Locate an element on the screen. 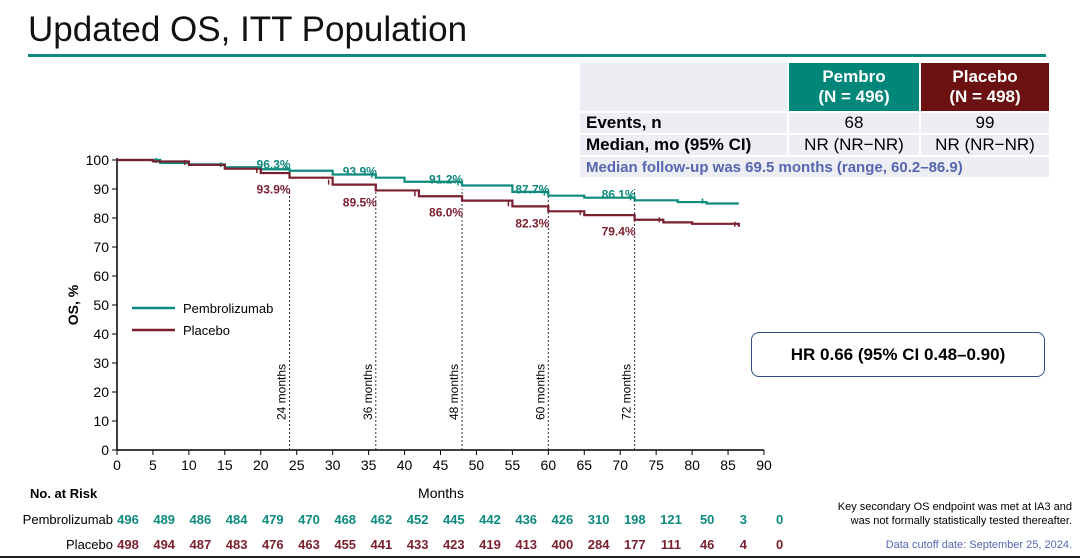 Image resolution: width=1080 pixels, height=558 pixels. x-tick-label: 40 is located at coordinates (405, 465).